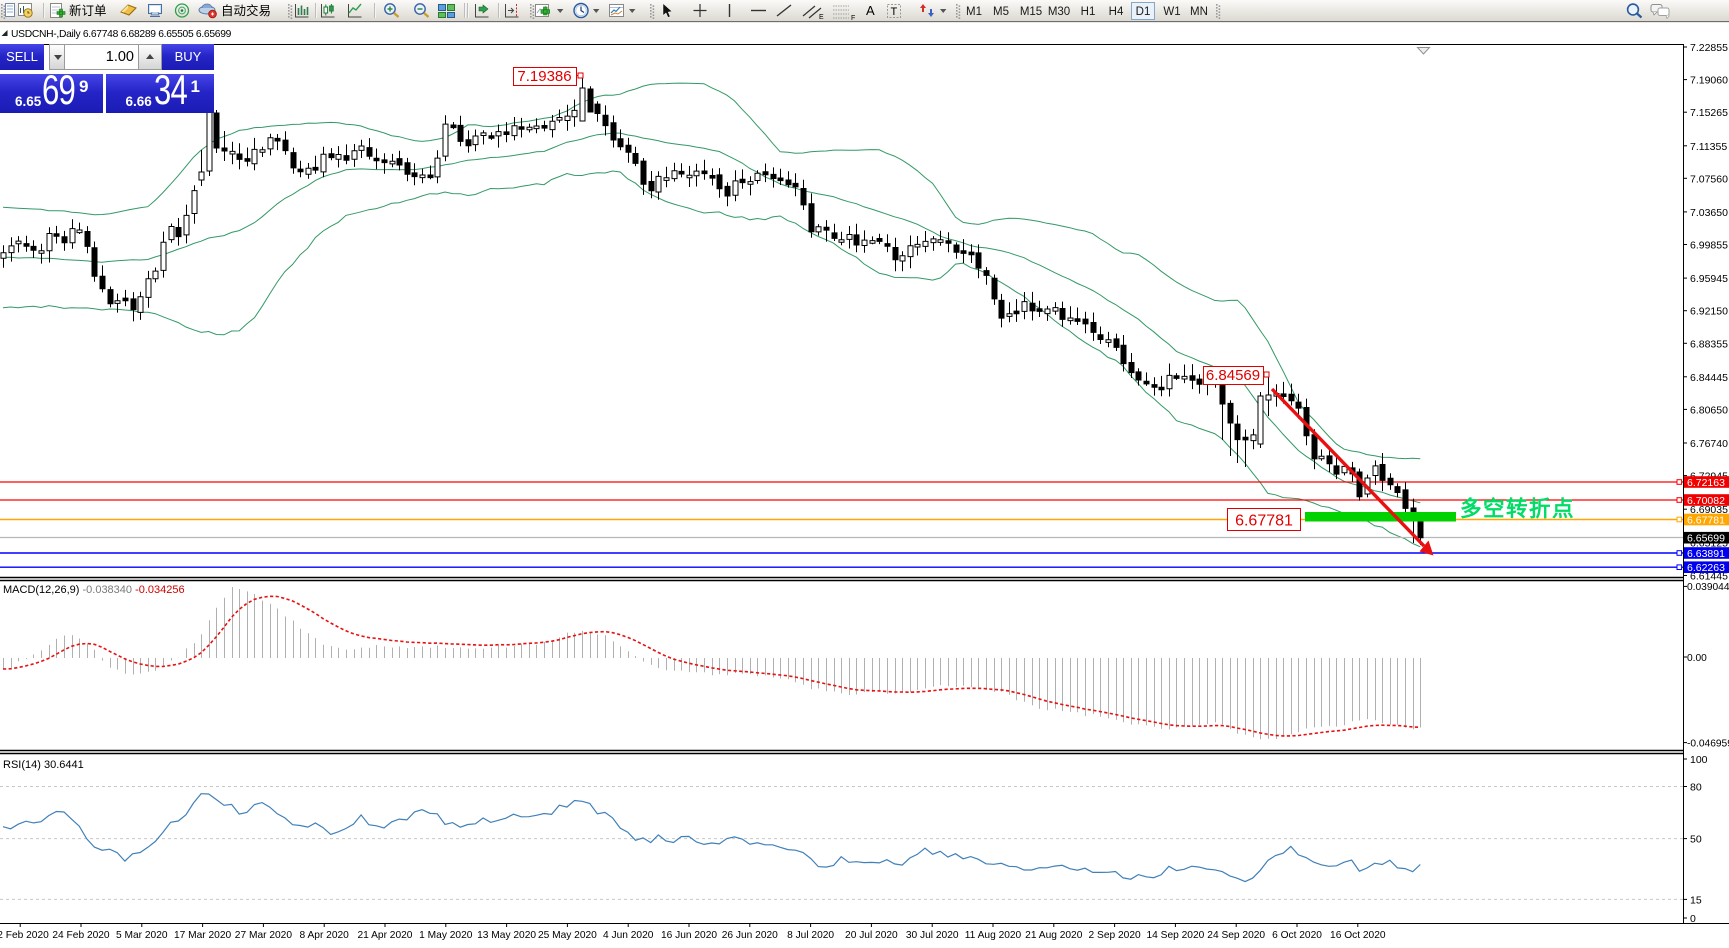 The height and width of the screenshot is (948, 1729). Describe the element at coordinates (1088, 12) in the screenshot. I see `svg-text: H1` at that location.